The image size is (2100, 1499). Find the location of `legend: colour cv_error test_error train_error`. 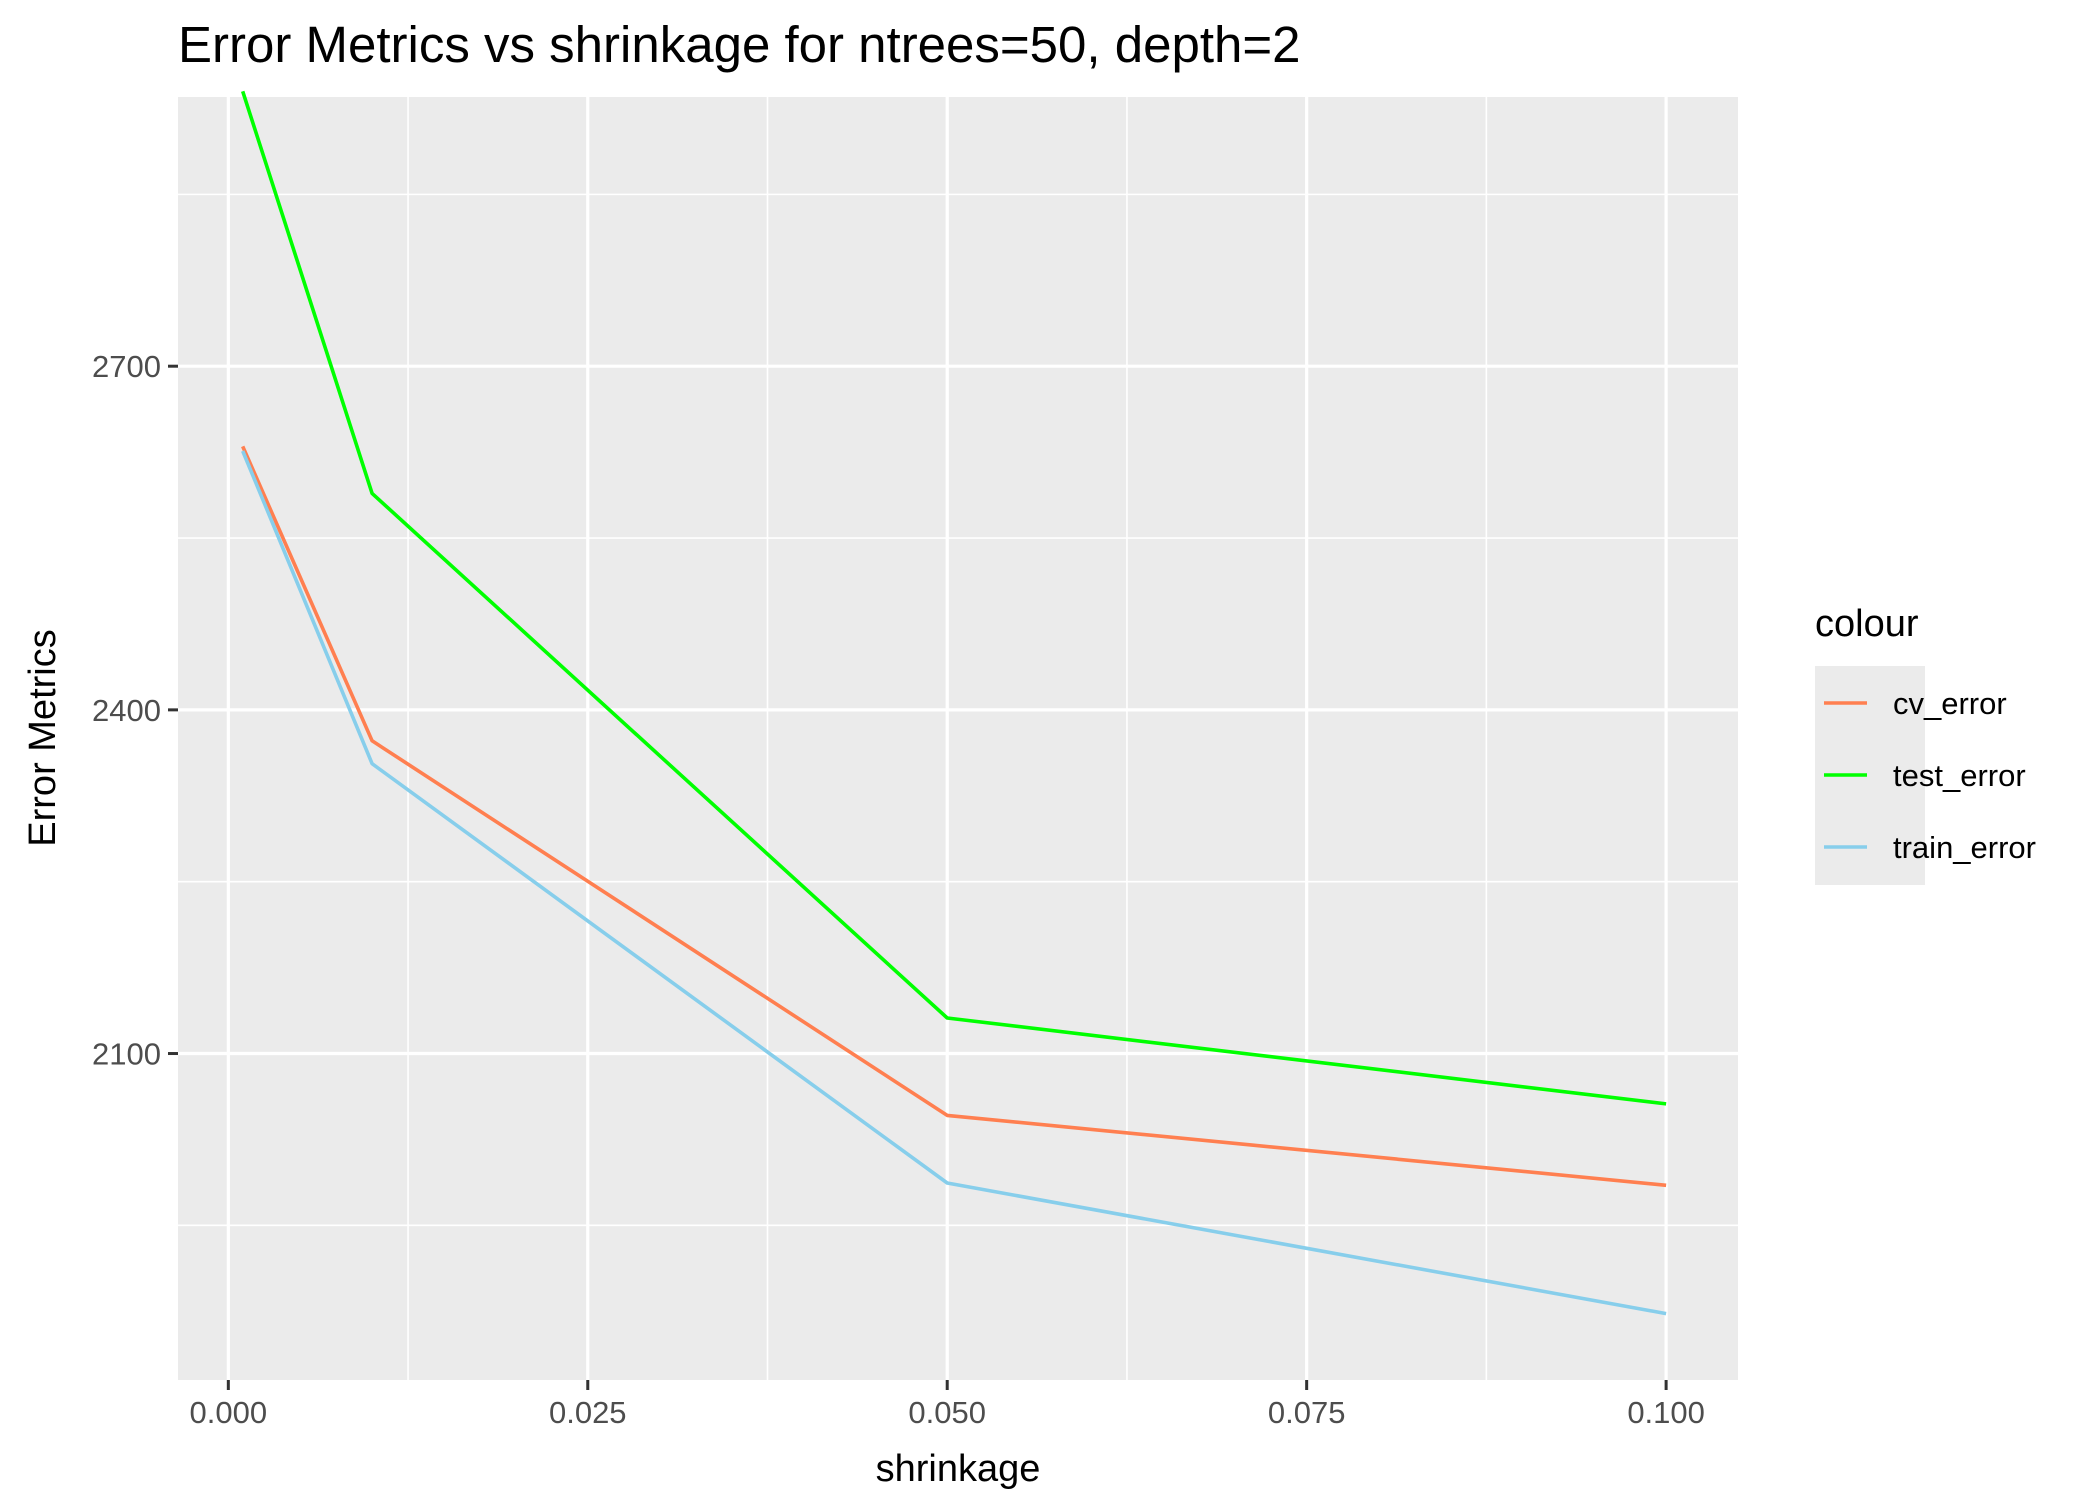

legend: colour cv_error test_error train_error is located at coordinates (1925, 744).